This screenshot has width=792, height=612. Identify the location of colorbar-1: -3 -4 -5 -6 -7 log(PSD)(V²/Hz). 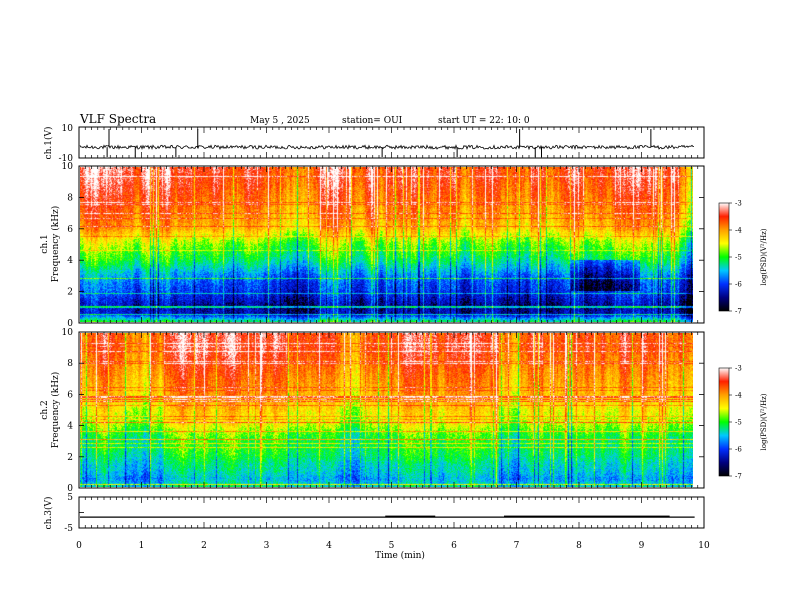
(743, 258).